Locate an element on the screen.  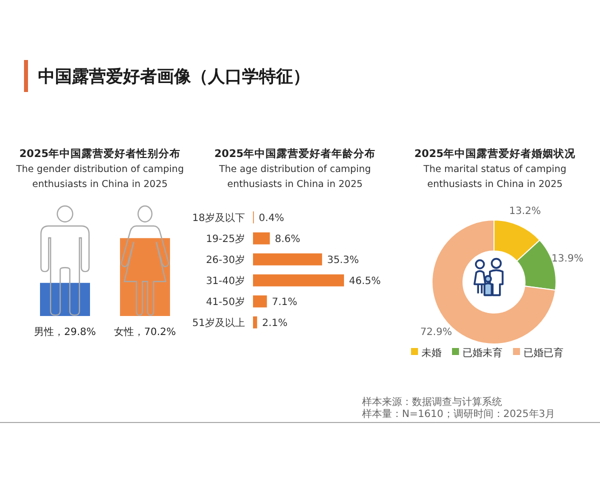
text: 样本来源：数据调查与计算系统 is located at coordinates (432, 402).